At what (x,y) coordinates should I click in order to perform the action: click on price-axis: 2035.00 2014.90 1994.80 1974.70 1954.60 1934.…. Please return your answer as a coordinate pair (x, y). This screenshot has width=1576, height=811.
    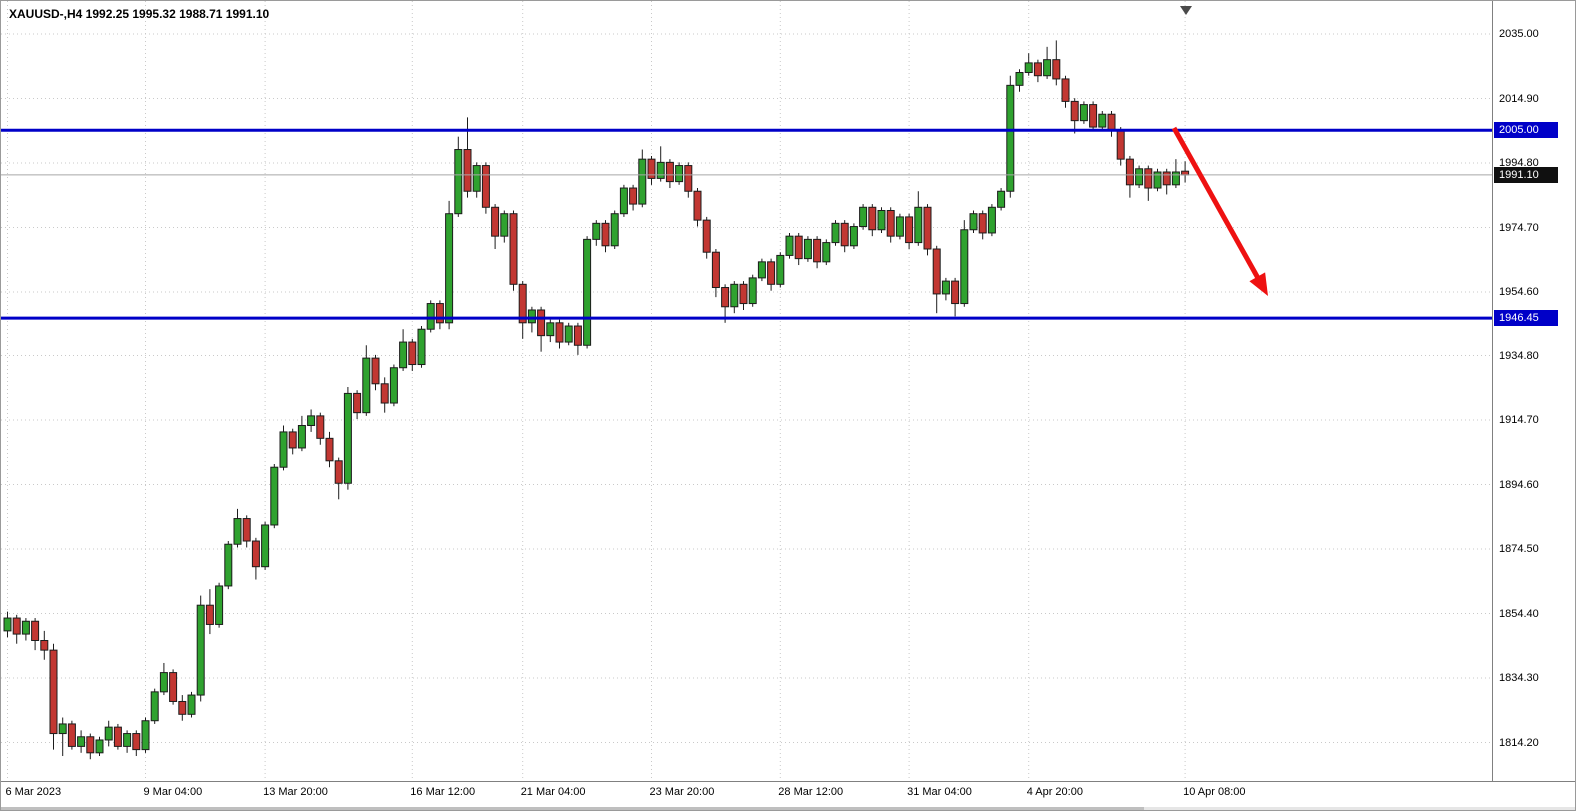
    Looking at the image, I should click on (1533, 391).